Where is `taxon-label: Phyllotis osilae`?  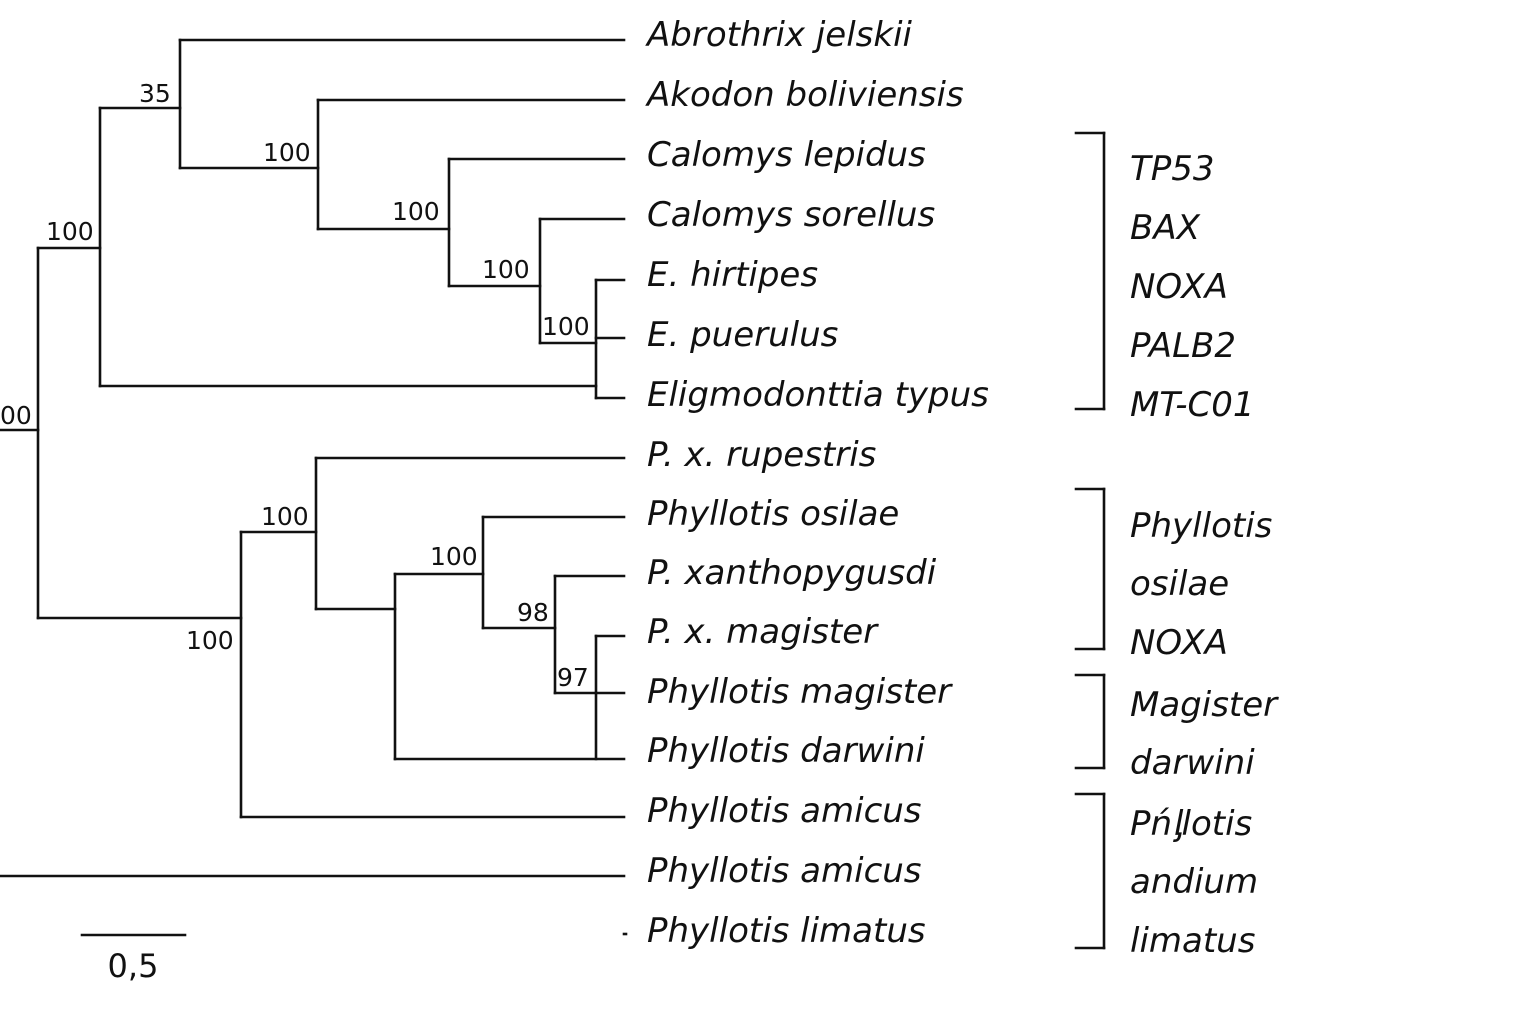 taxon-label: Phyllotis osilae is located at coordinates (773, 514).